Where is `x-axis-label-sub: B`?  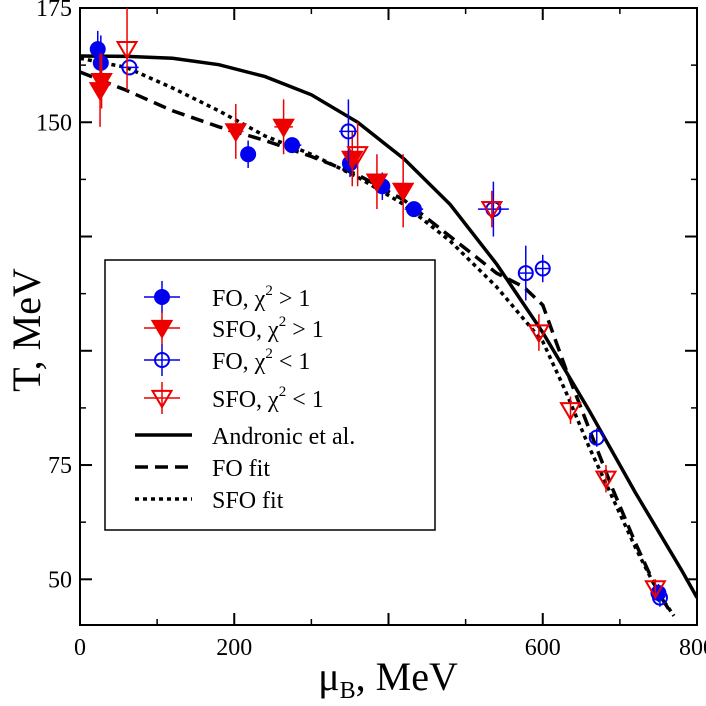 x-axis-label-sub: B is located at coordinates (348, 691).